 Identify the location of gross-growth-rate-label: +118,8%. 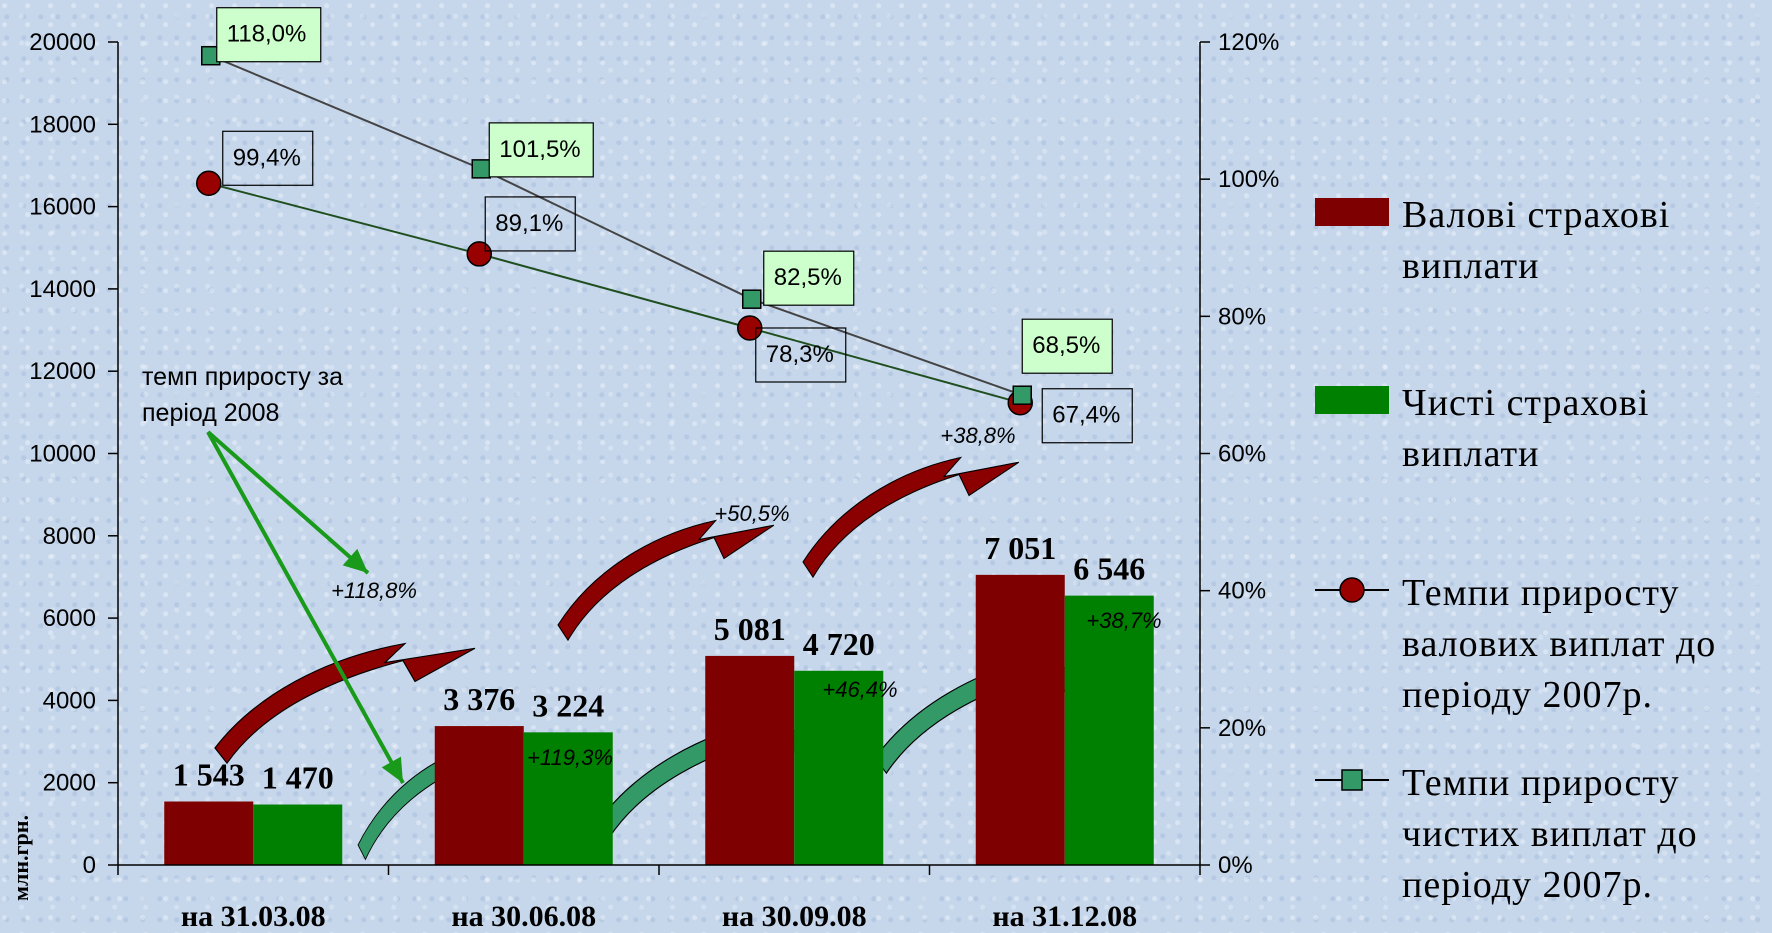
(374, 590).